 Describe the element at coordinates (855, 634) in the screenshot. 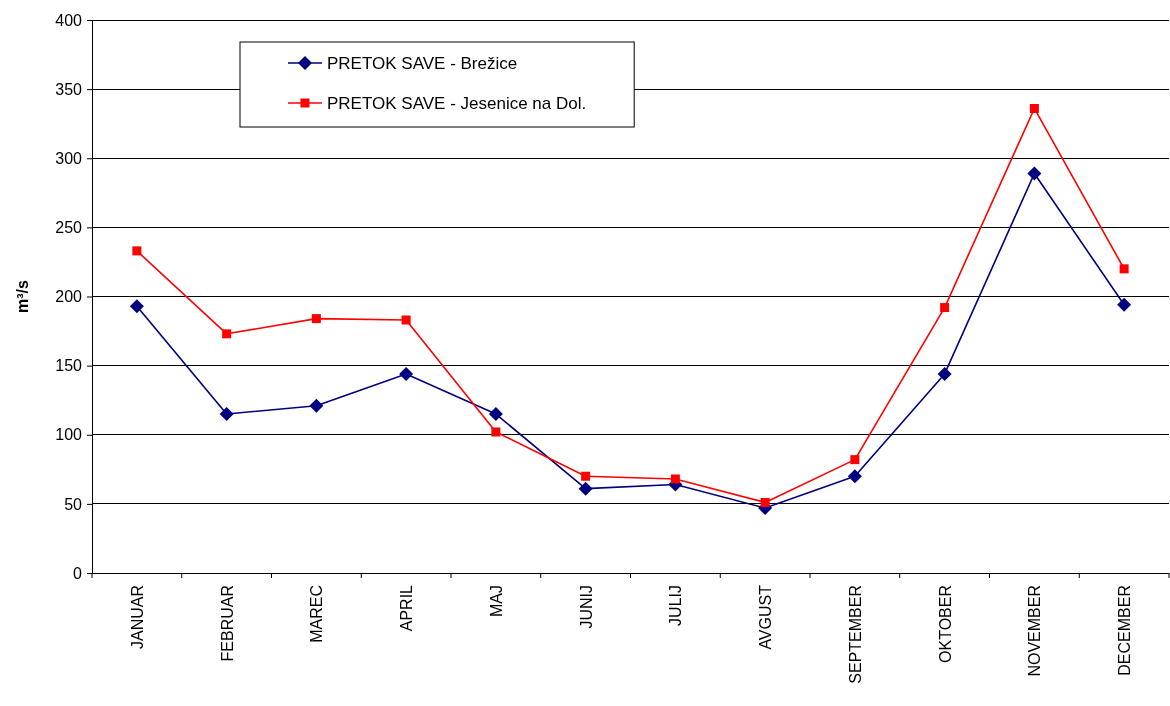

I see `x-tick-label: SEPTEMBER` at that location.